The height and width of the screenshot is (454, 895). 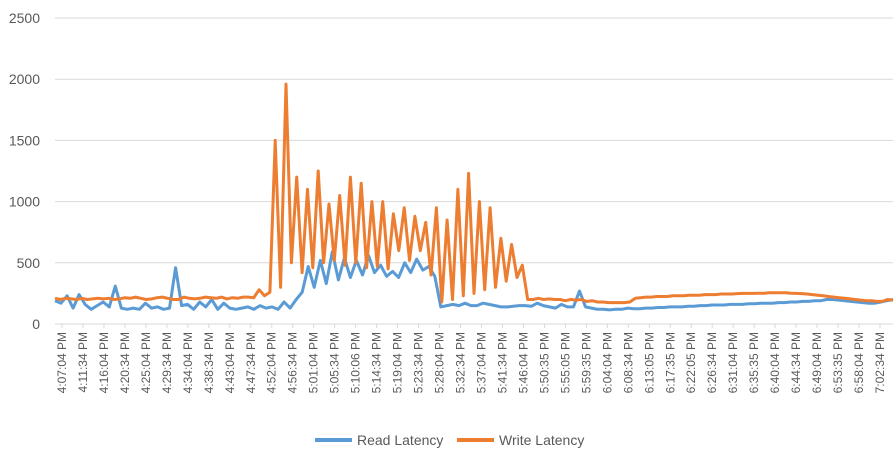 I want to click on legend: Read Latency Write Latency, so click(x=449, y=440).